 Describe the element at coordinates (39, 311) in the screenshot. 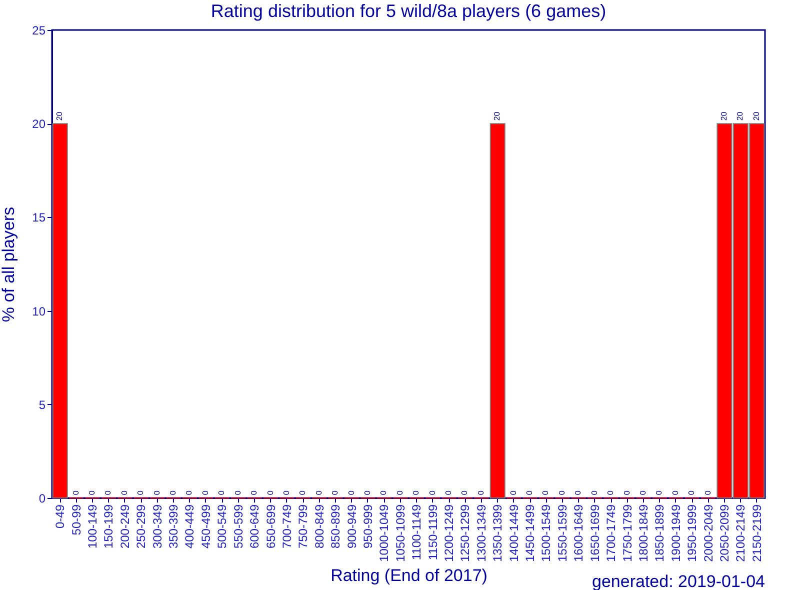

I see `y-tick-label: 10` at that location.